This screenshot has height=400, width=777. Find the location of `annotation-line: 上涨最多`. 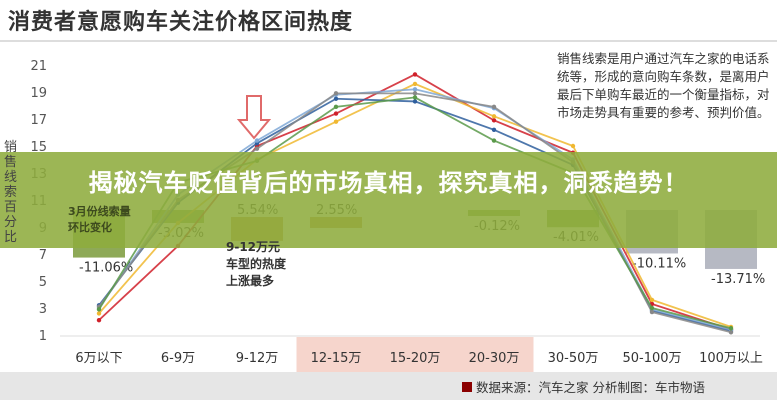

annotation-line: 上涨最多 is located at coordinates (250, 281).